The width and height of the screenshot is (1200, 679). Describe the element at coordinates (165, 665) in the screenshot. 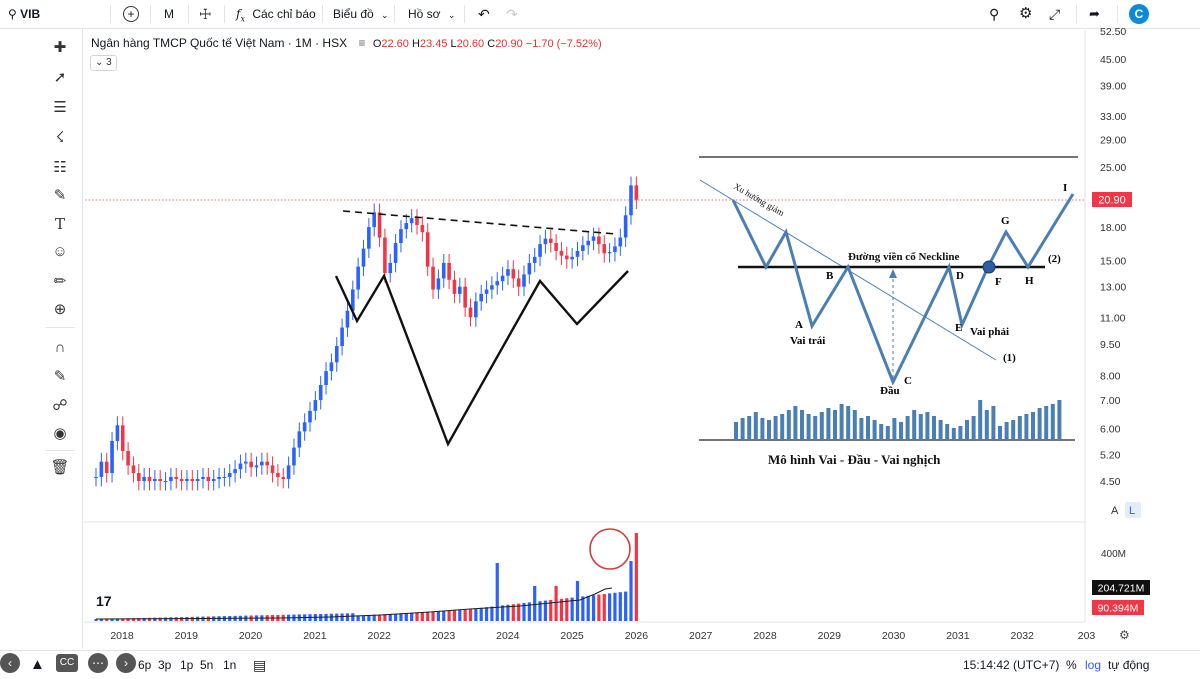

I see `range-3p: 3p` at that location.